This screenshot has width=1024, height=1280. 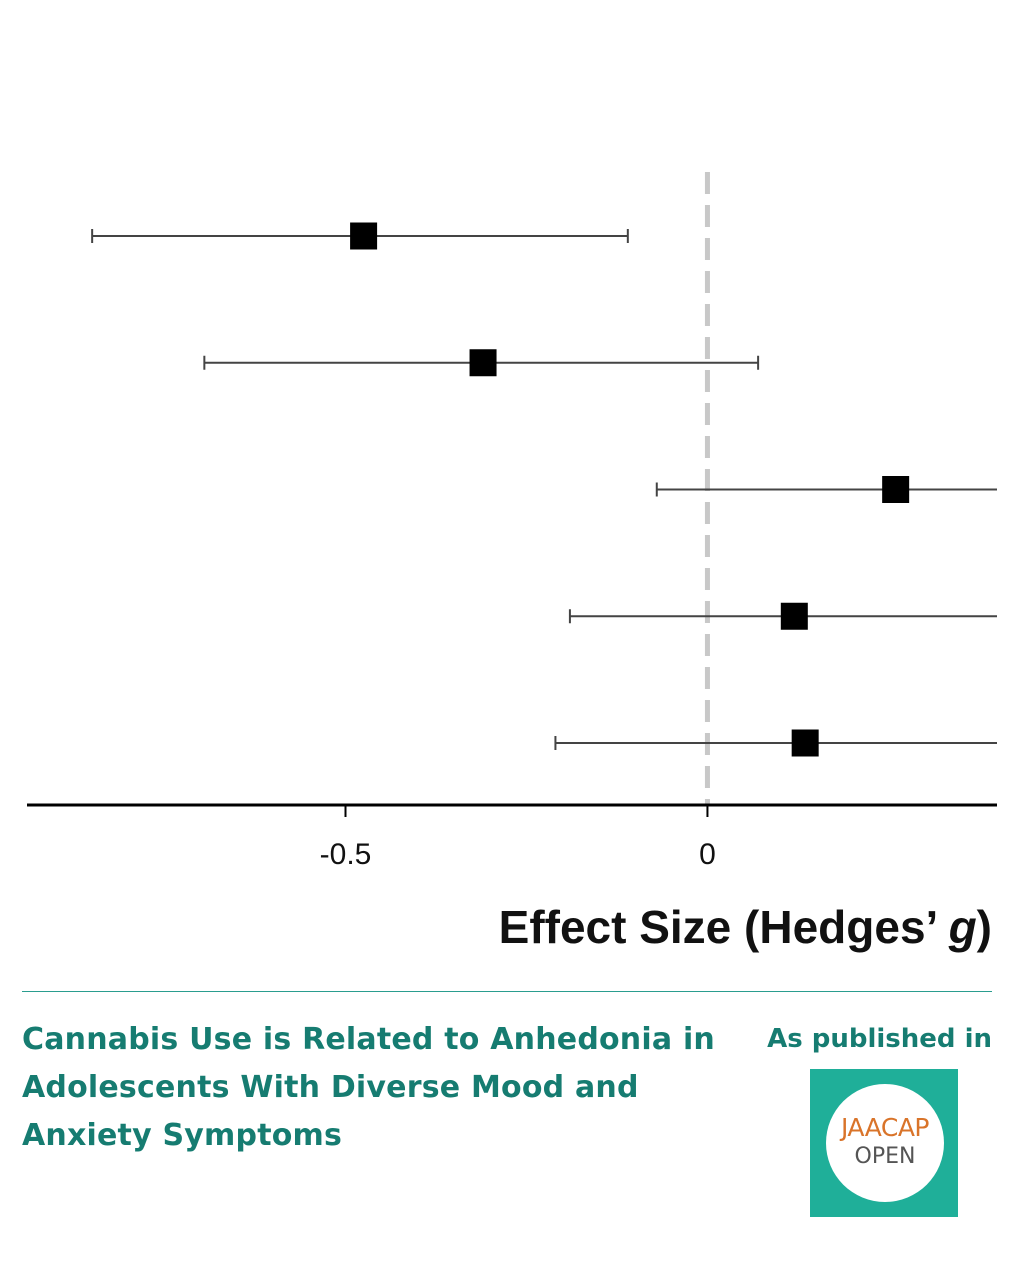 What do you see at coordinates (346, 854) in the screenshot?
I see `x-tick-label: -0.5` at bounding box center [346, 854].